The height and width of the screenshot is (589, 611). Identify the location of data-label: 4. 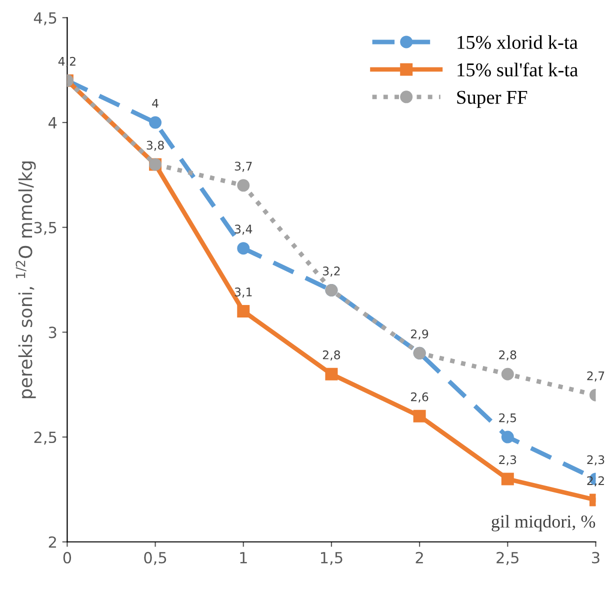
(155, 103).